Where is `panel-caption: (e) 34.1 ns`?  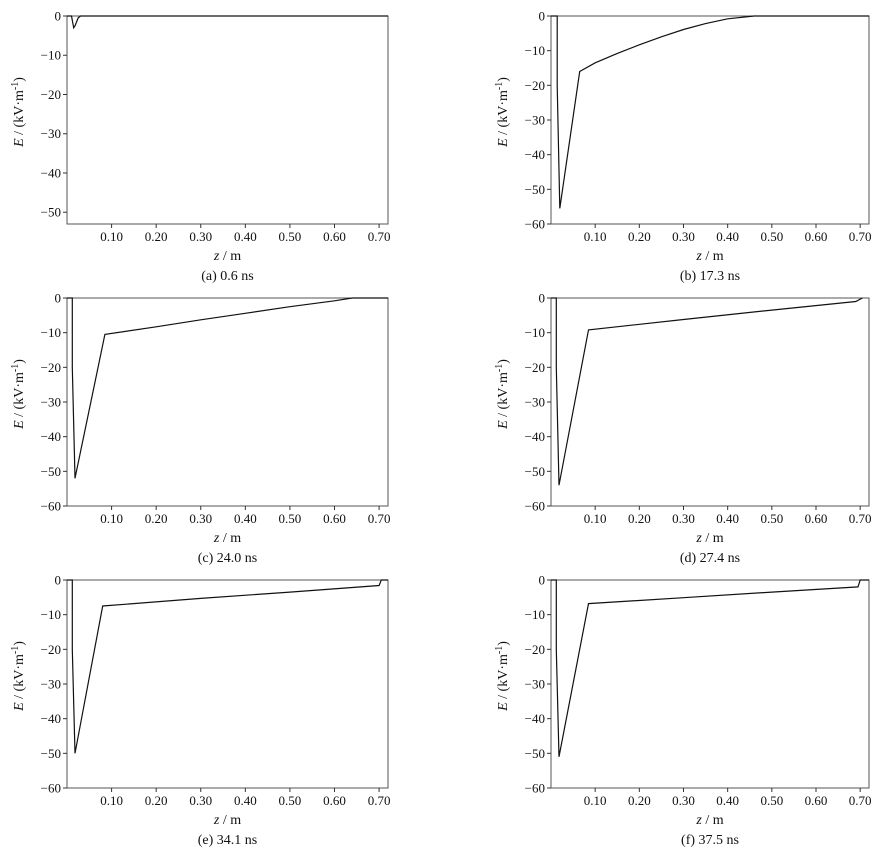 panel-caption: (e) 34.1 ns is located at coordinates (228, 840).